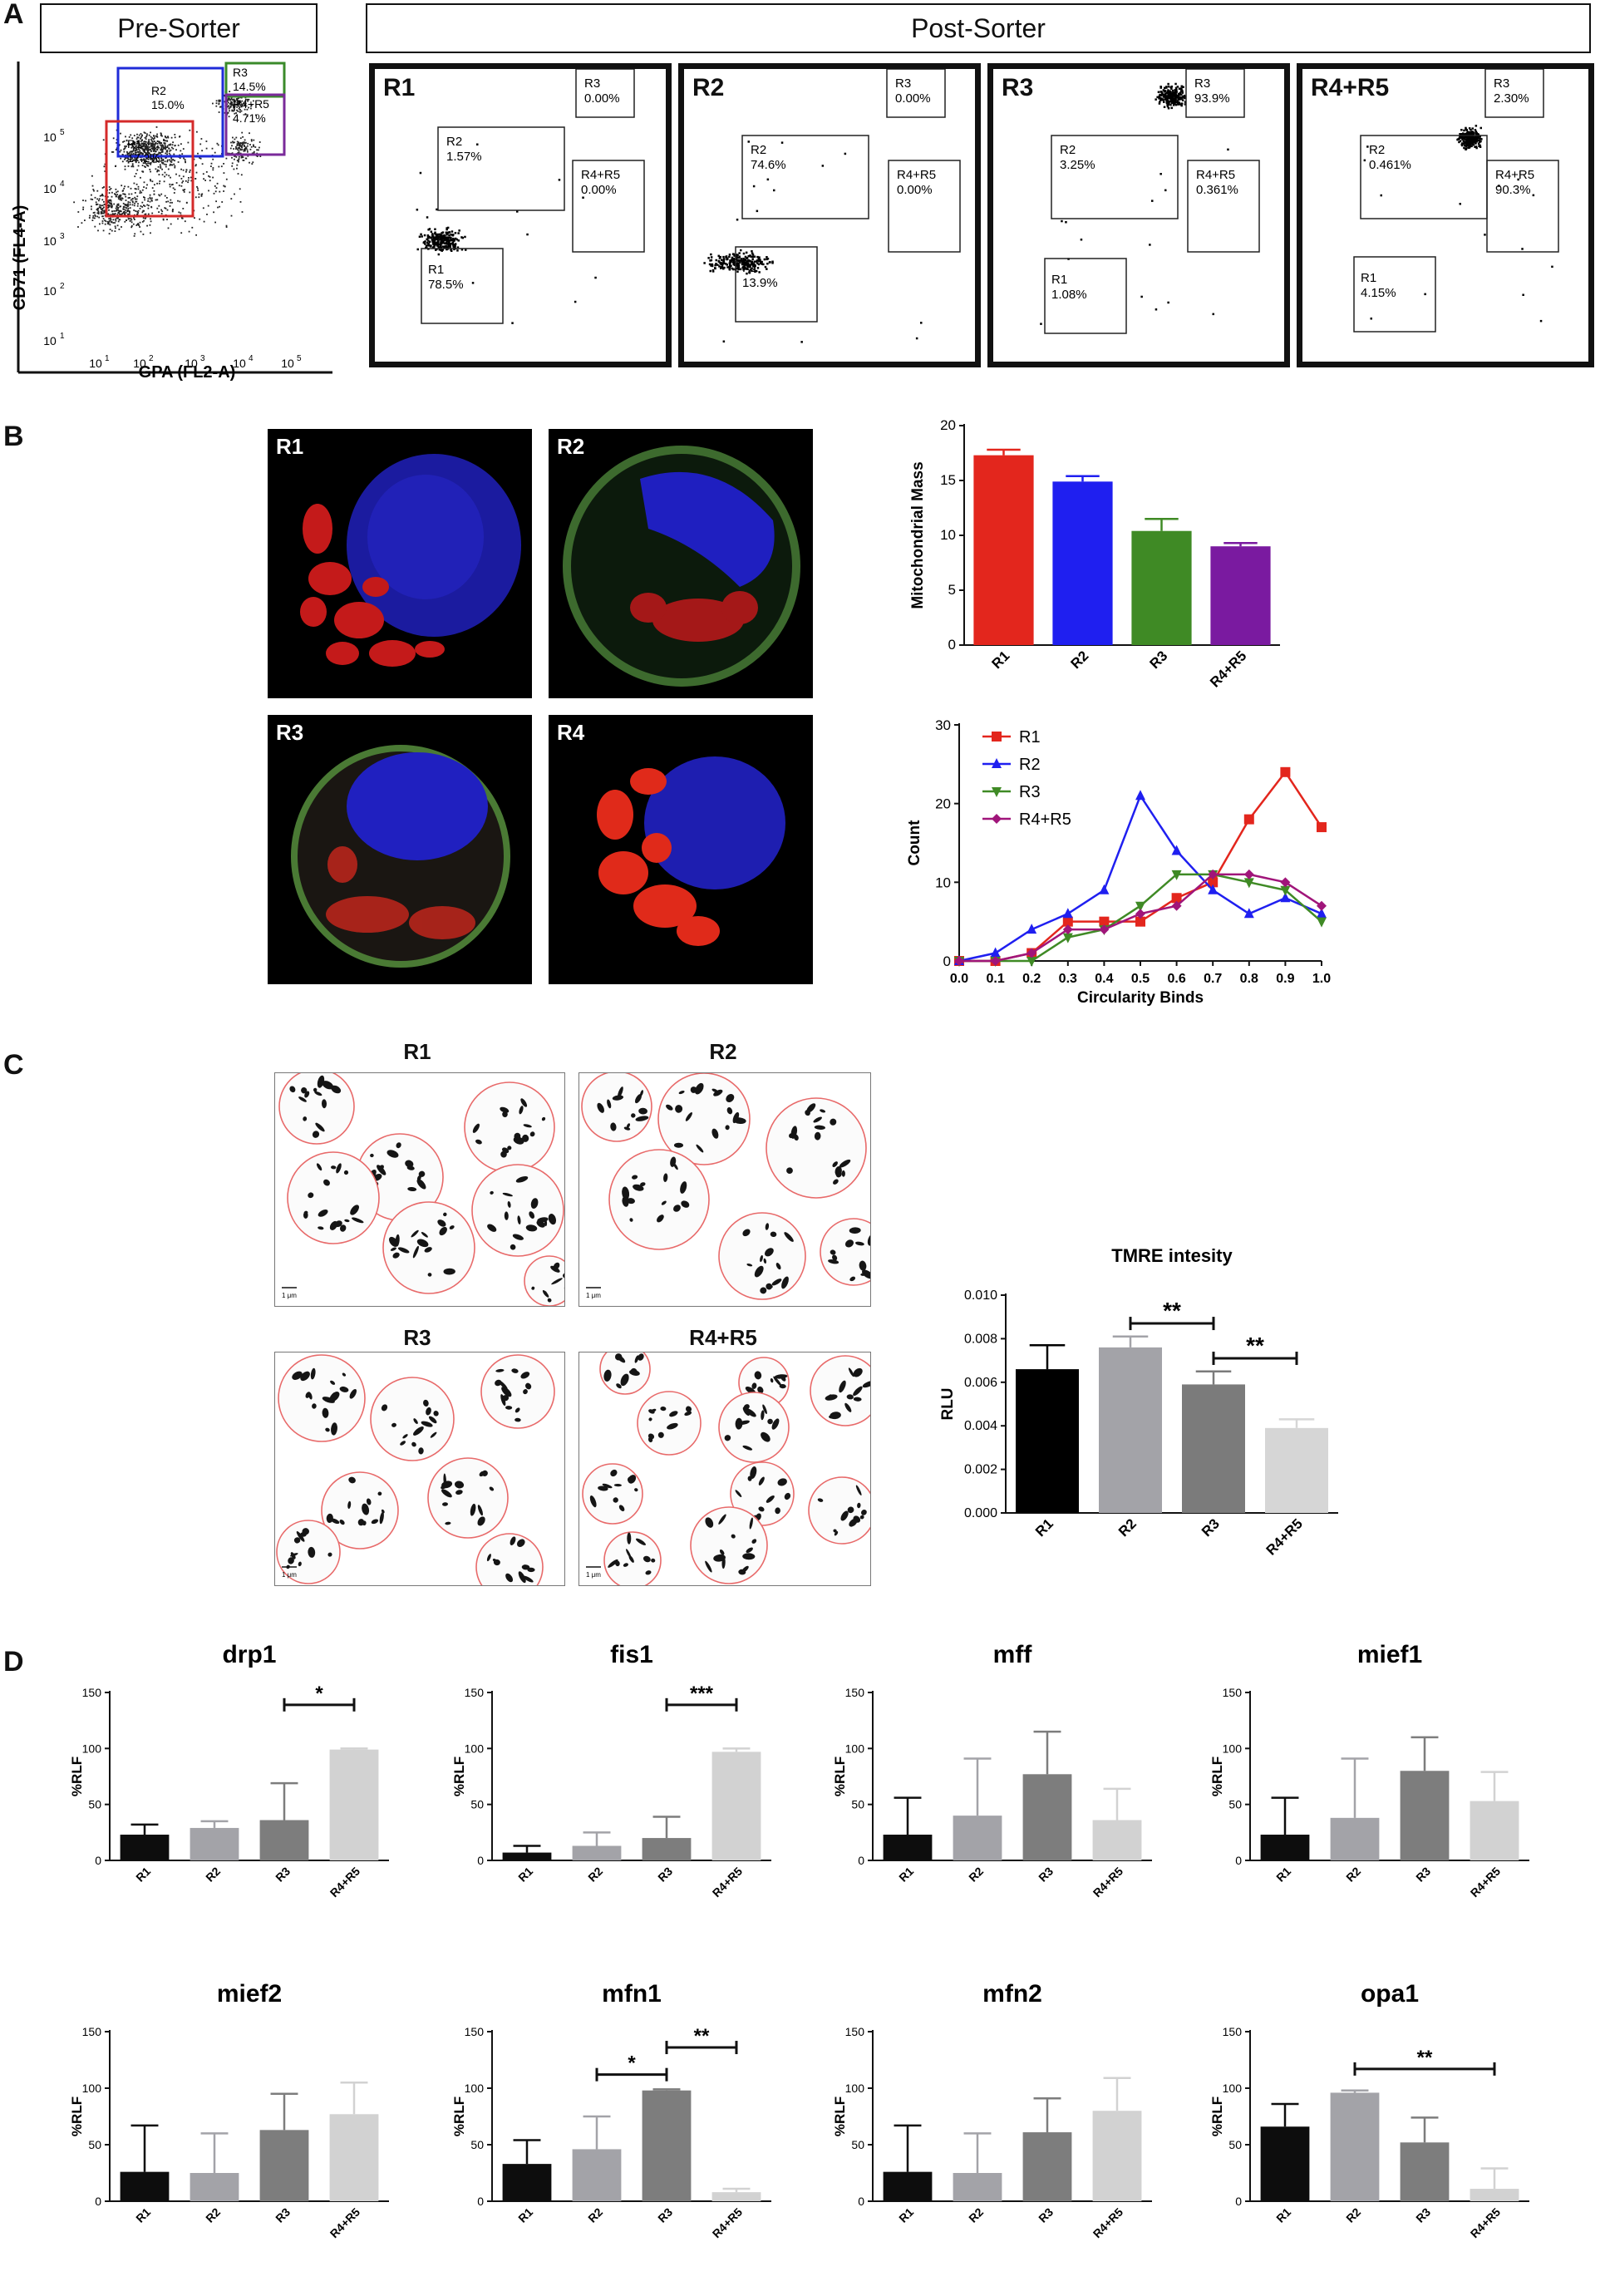 The width and height of the screenshot is (1605, 2296). I want to click on micrograph-label: R3, so click(290, 732).